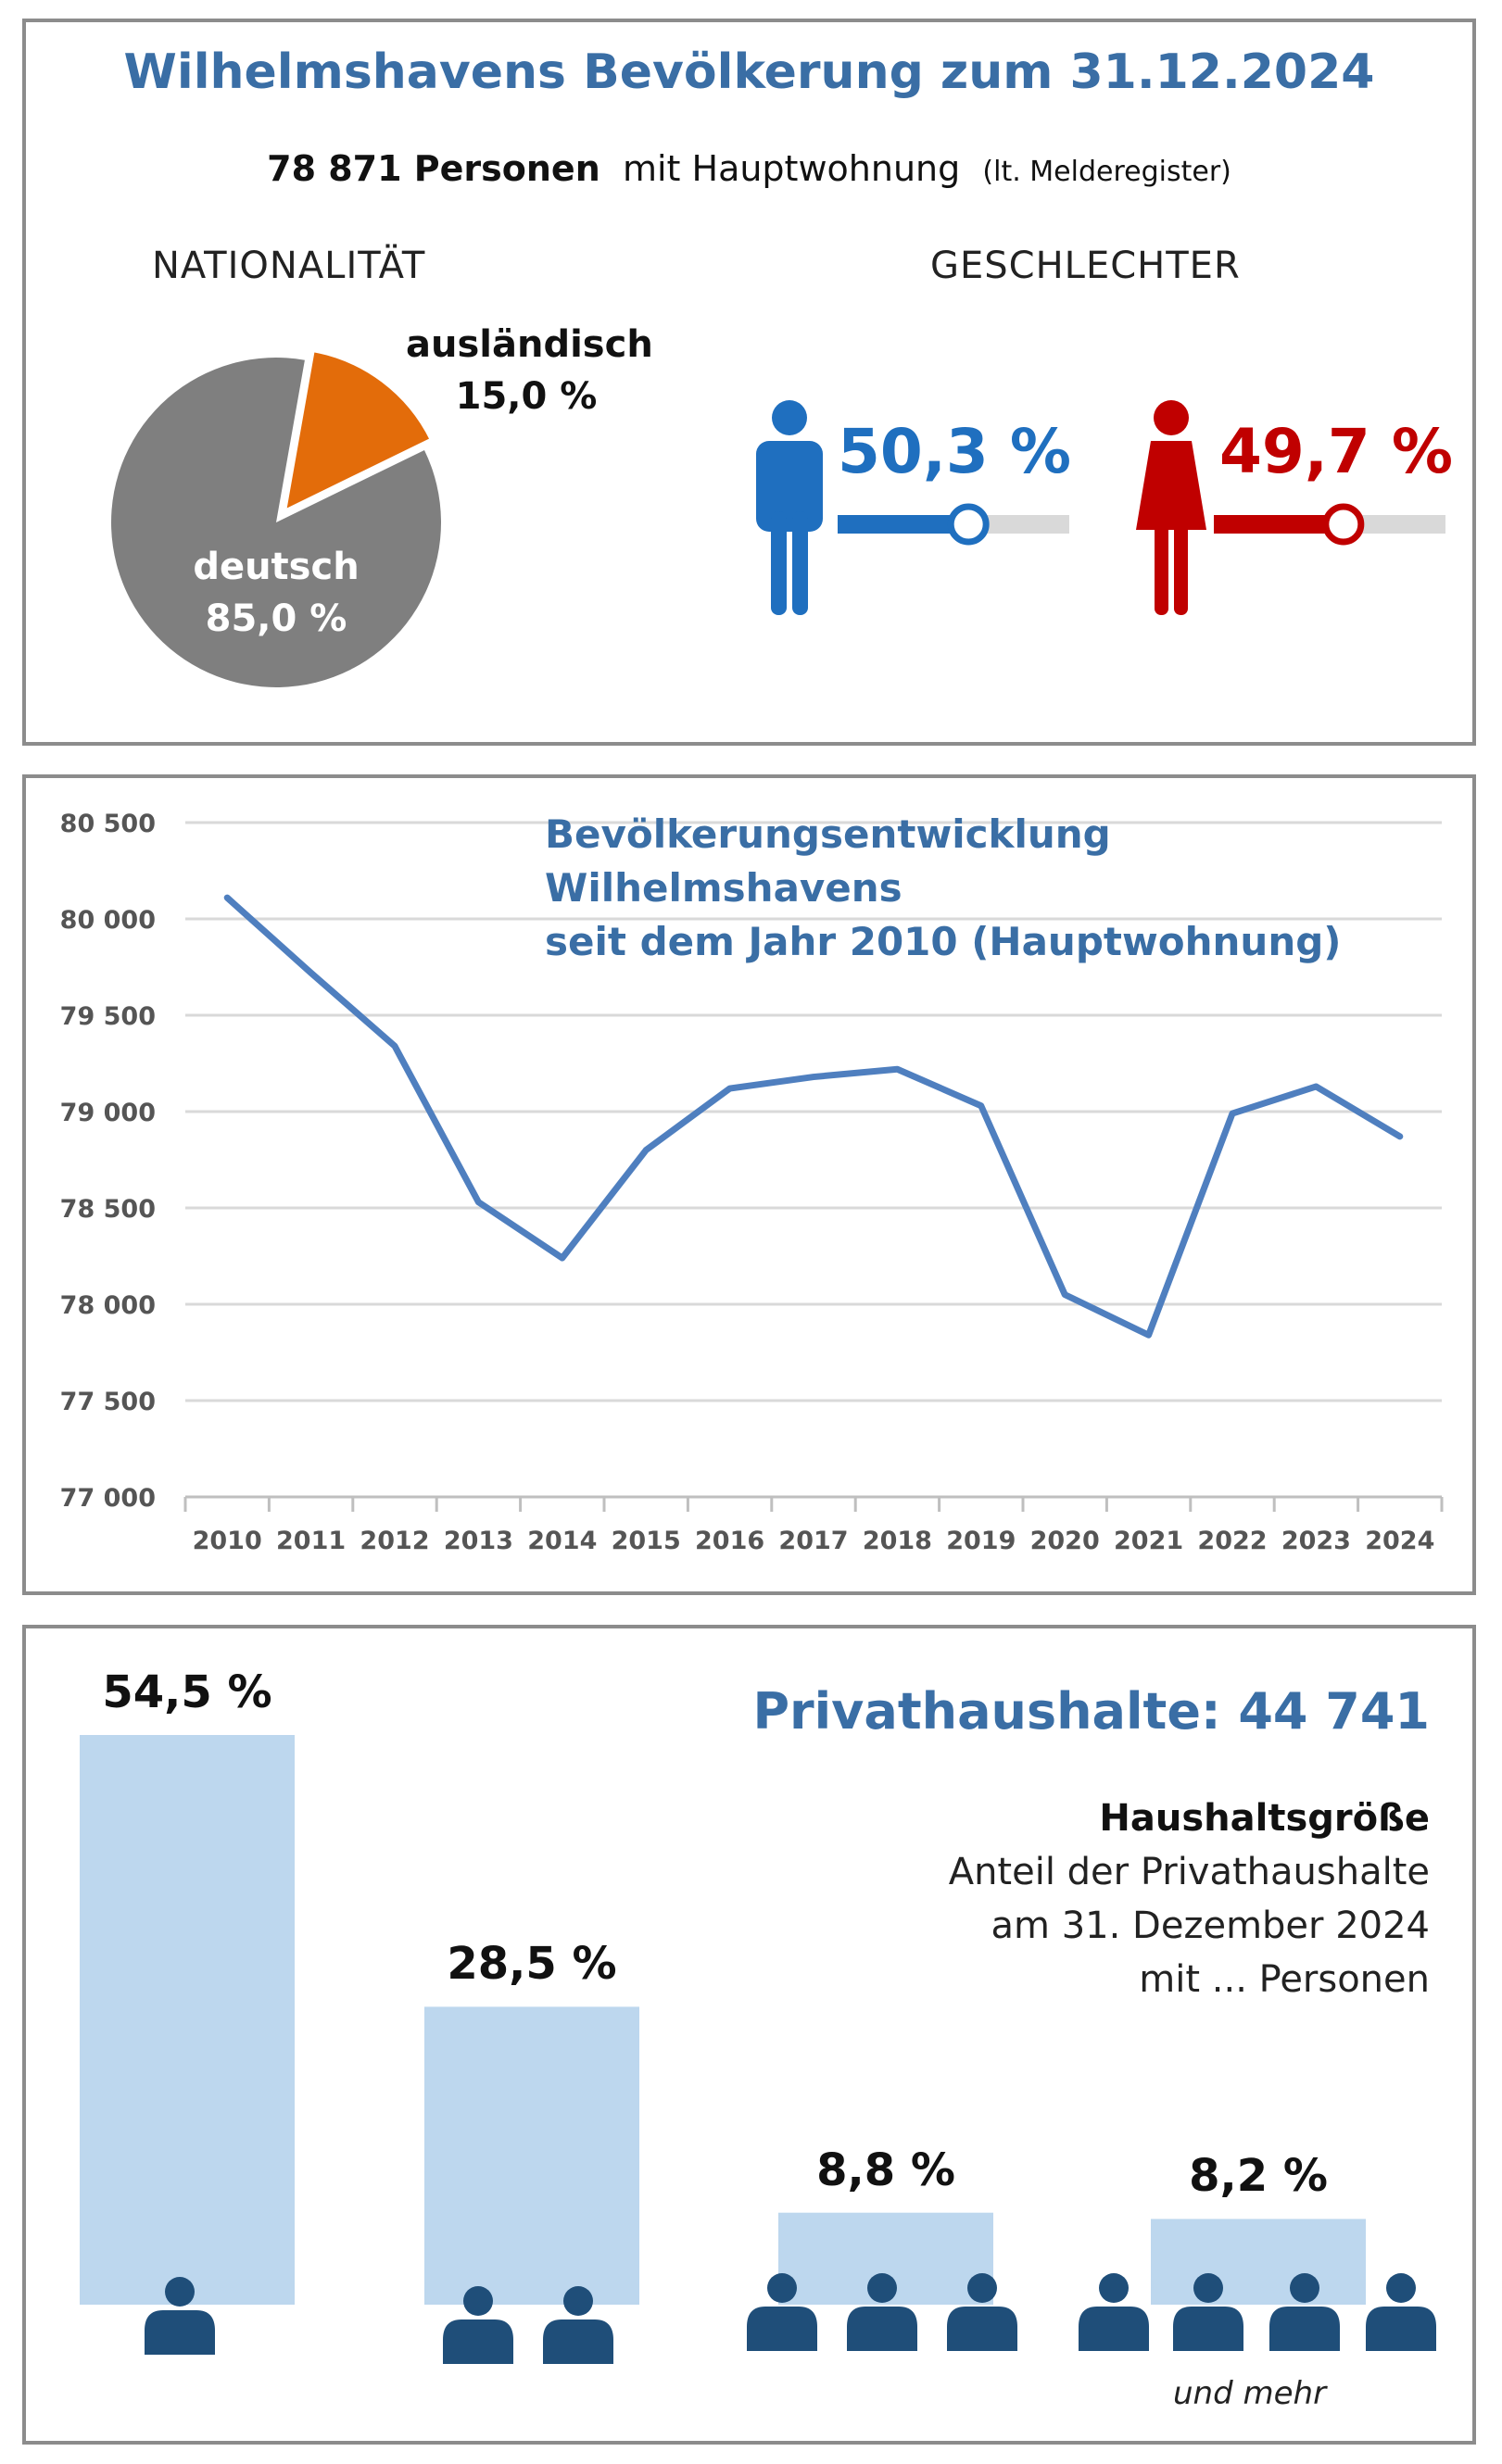  I want to click on households-desc-line3: mit ... Personen, so click(1284, 1980).